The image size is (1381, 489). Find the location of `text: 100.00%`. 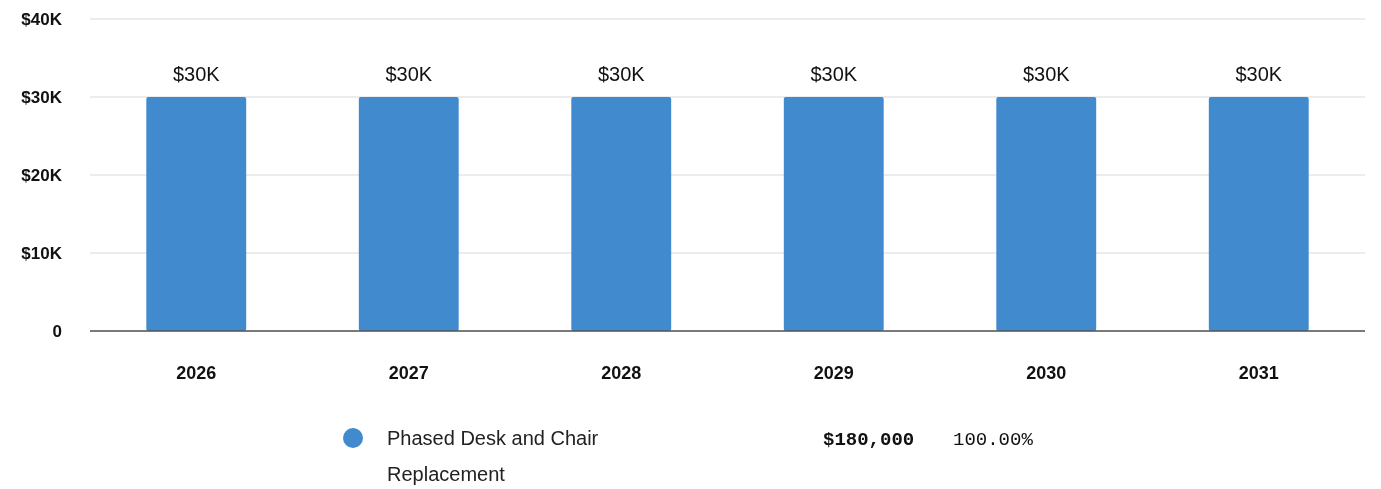

text: 100.00% is located at coordinates (993, 439).